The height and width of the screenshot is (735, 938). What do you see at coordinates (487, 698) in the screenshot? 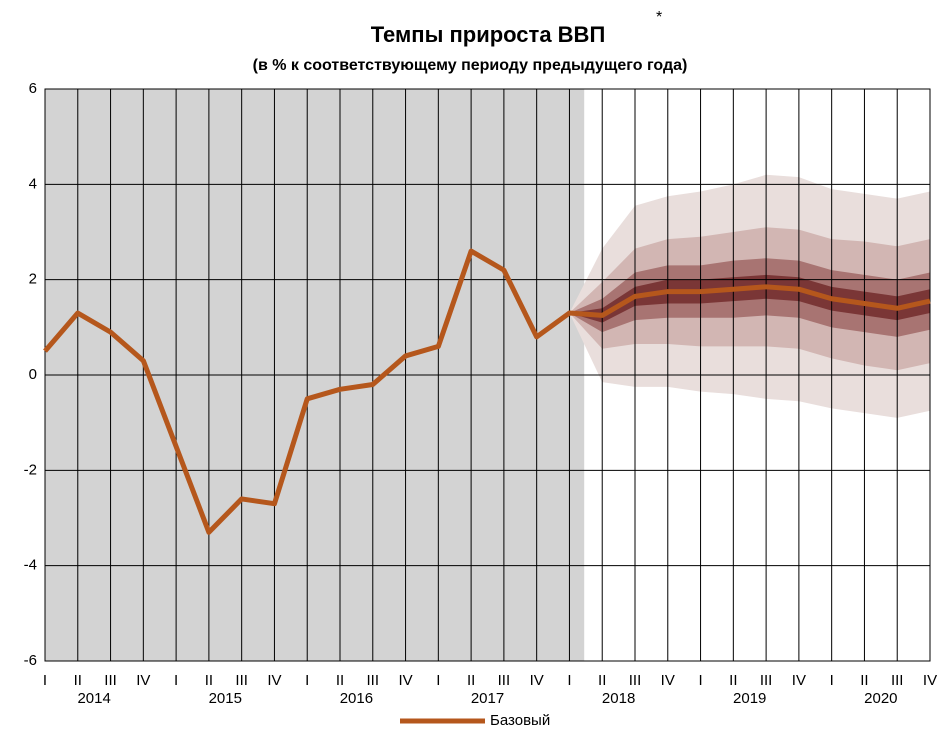
I see `year-label: 2017` at bounding box center [487, 698].